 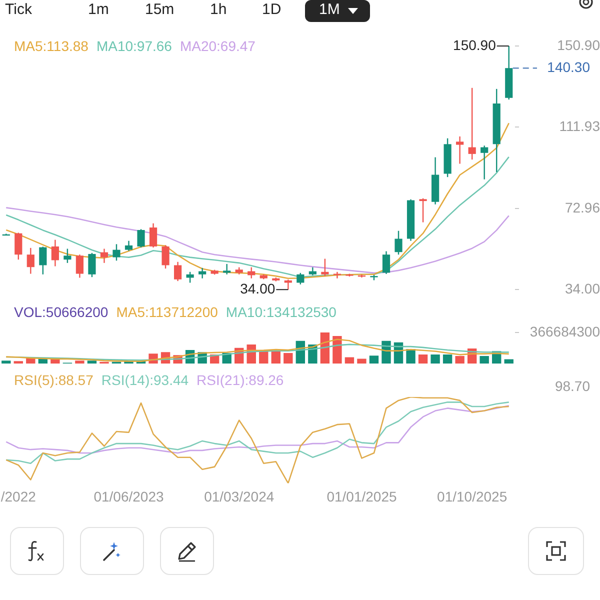 I want to click on y-tick-label: 150.90, so click(x=578, y=44).